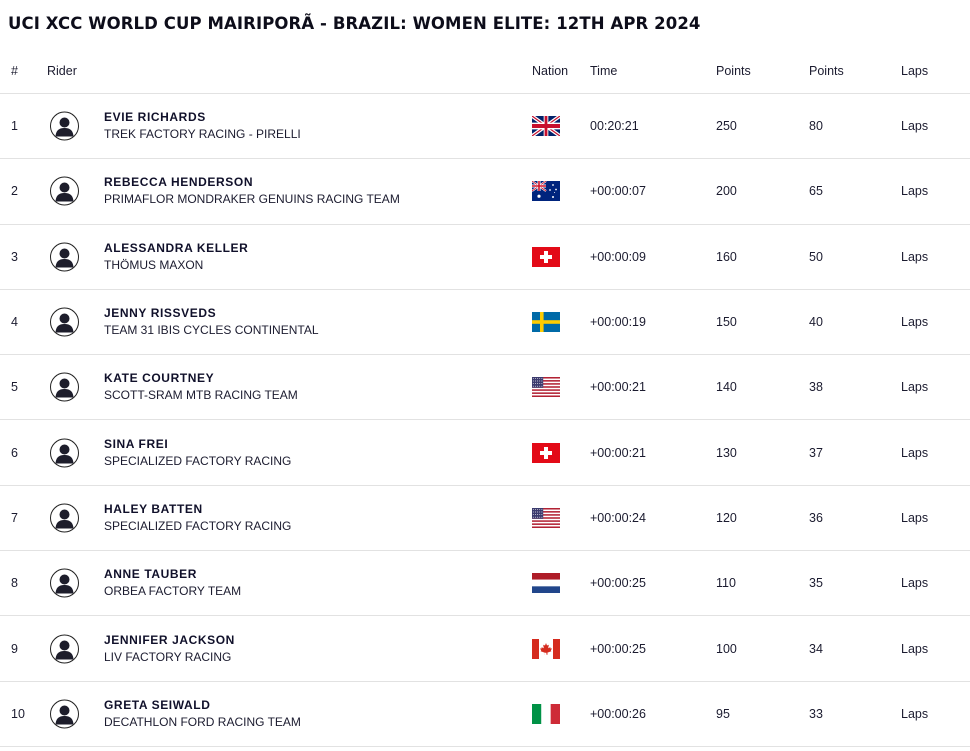 Image resolution: width=970 pixels, height=751 pixels. I want to click on rider-cell: HALEY BATTEN SPECIALIZED FACTORY RACING, so click(197, 518).